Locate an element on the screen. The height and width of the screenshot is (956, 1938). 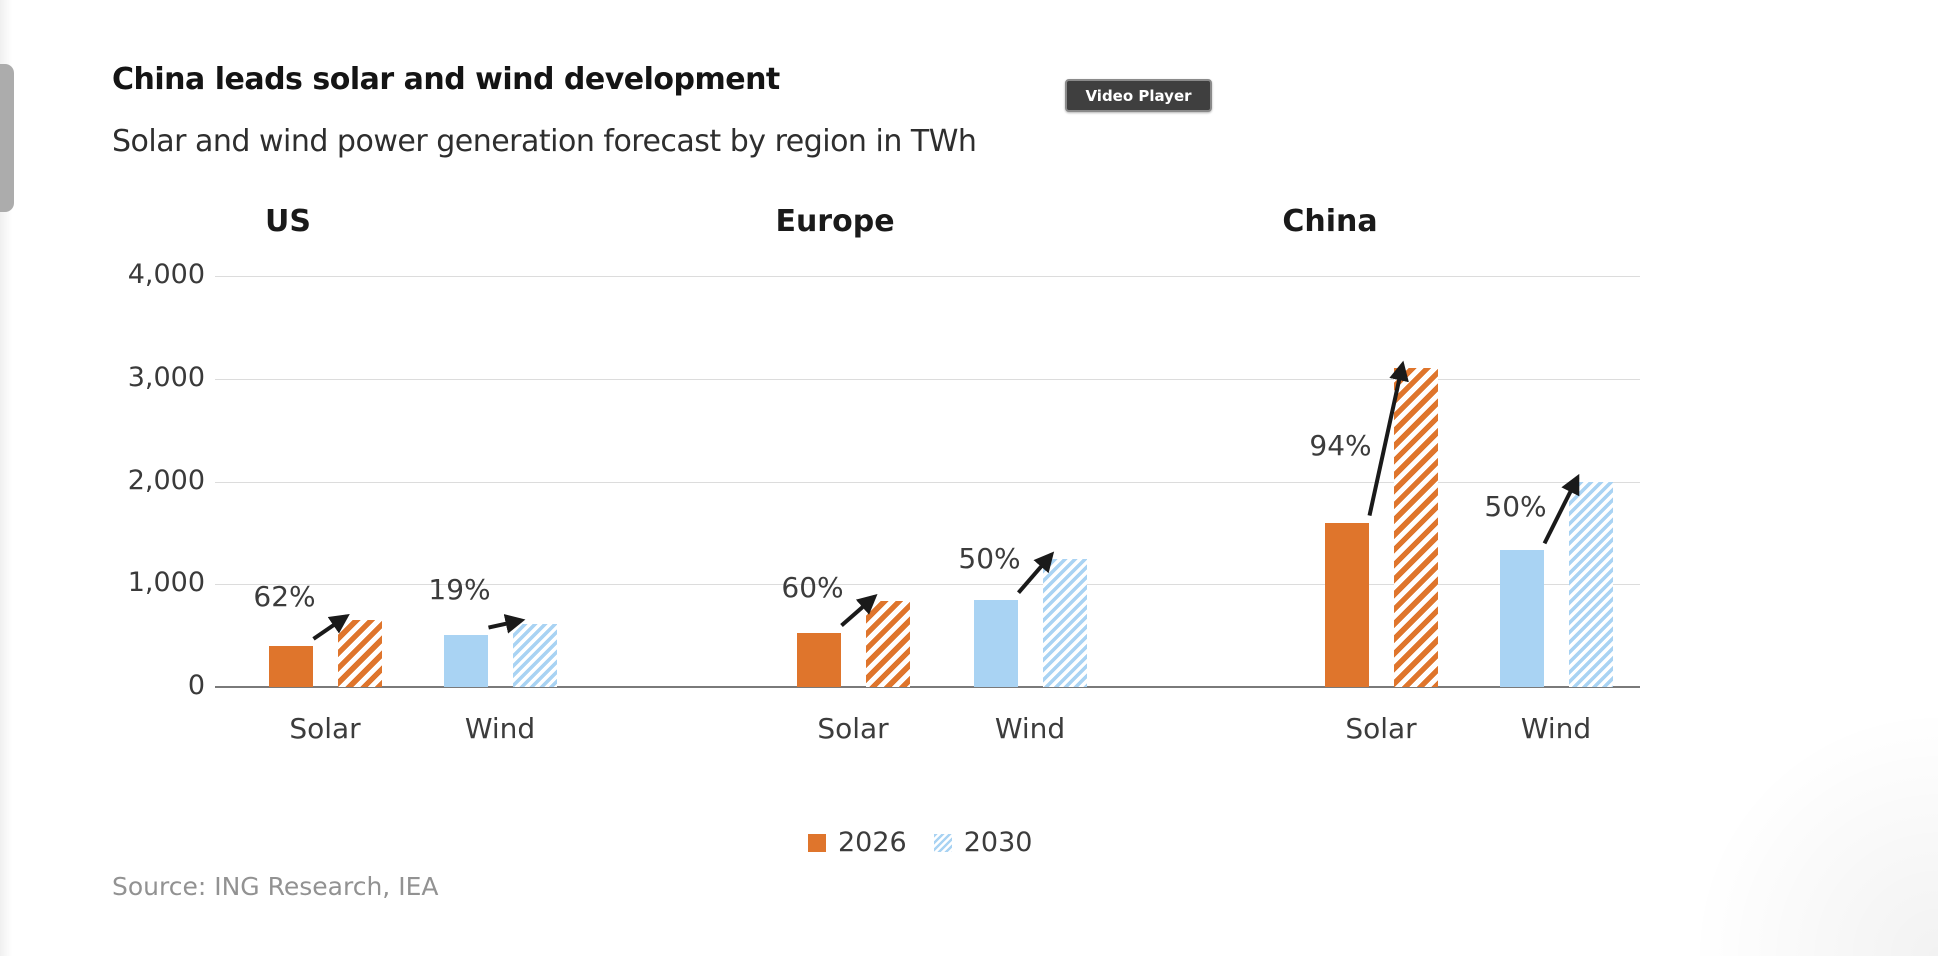
left-edge-shade is located at coordinates (6, 478).